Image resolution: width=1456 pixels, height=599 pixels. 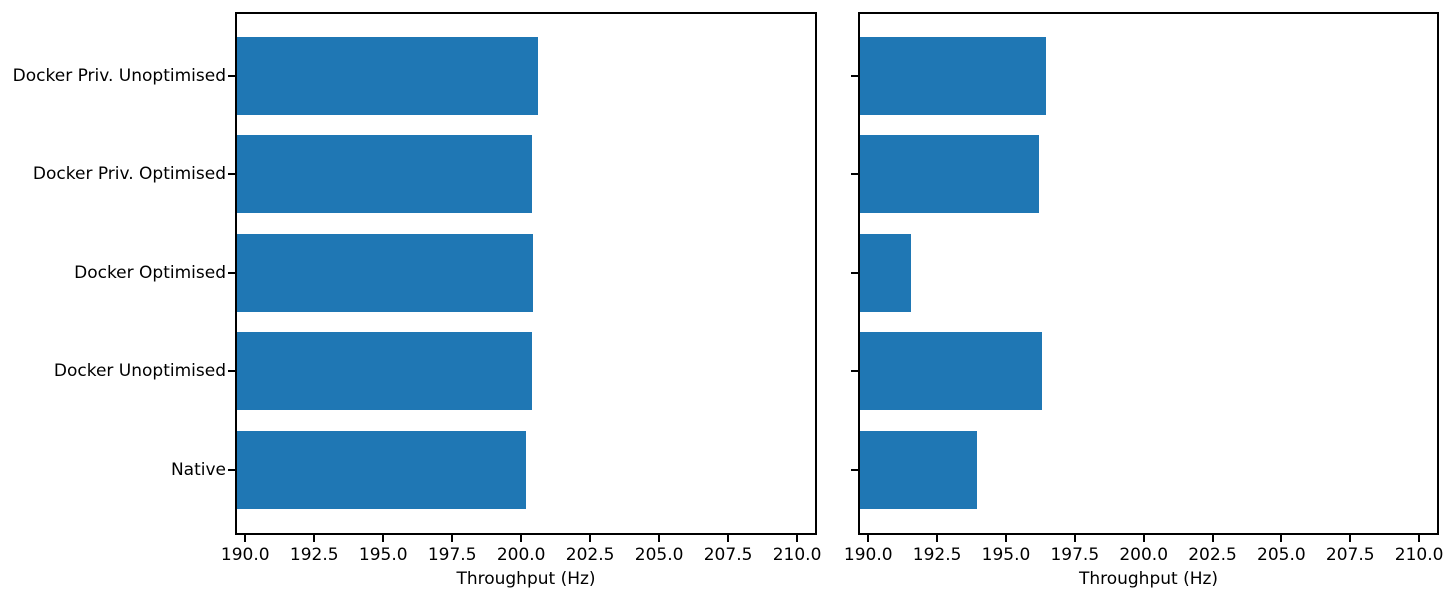 What do you see at coordinates (150, 272) in the screenshot?
I see `y-tick-label: Docker Optimised` at bounding box center [150, 272].